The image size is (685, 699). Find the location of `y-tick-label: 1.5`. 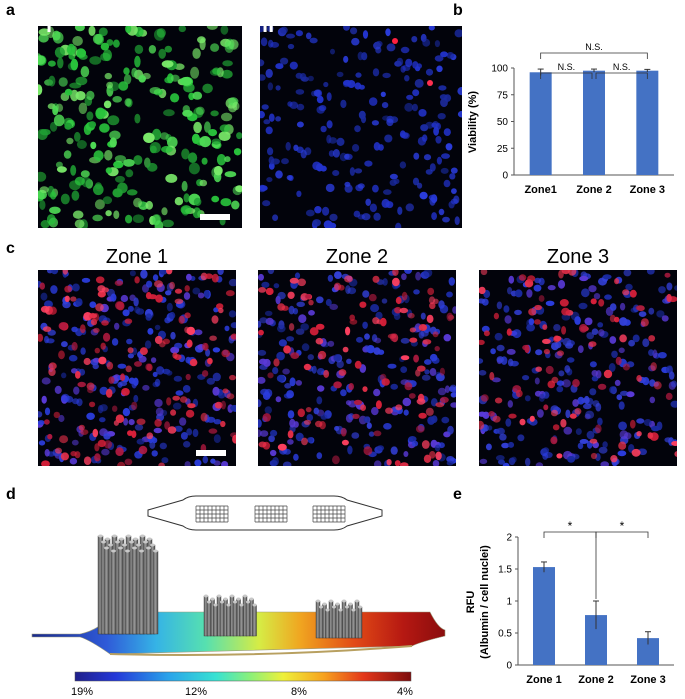

y-tick-label: 1.5 is located at coordinates (505, 570).